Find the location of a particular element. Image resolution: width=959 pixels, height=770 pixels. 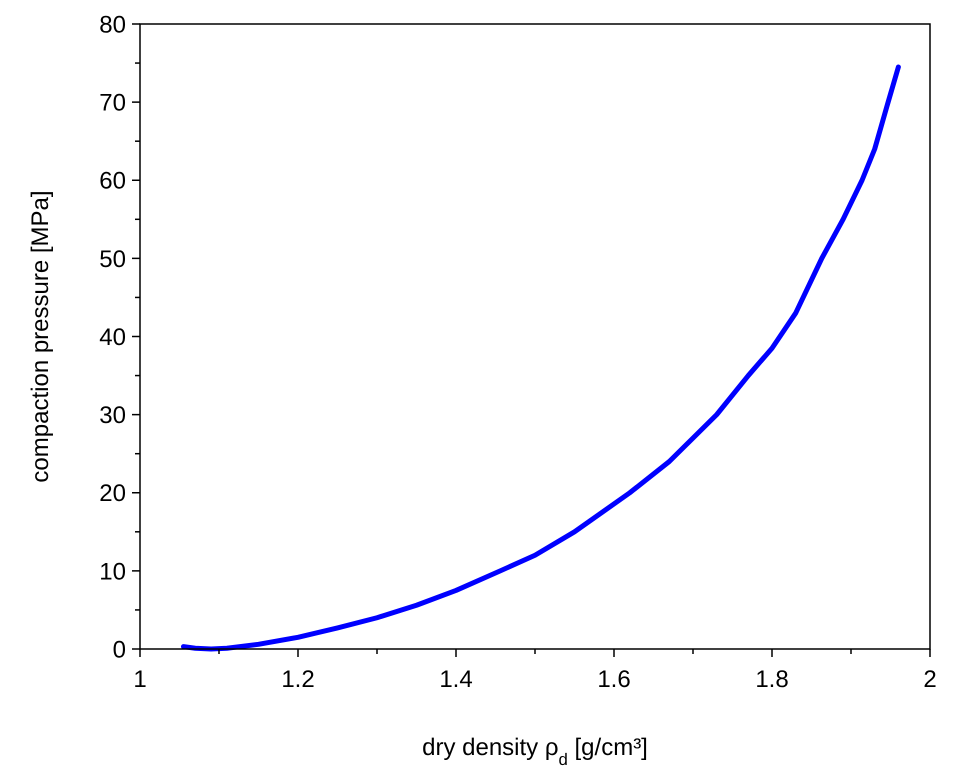

x-tick-label: 2 is located at coordinates (930, 679).